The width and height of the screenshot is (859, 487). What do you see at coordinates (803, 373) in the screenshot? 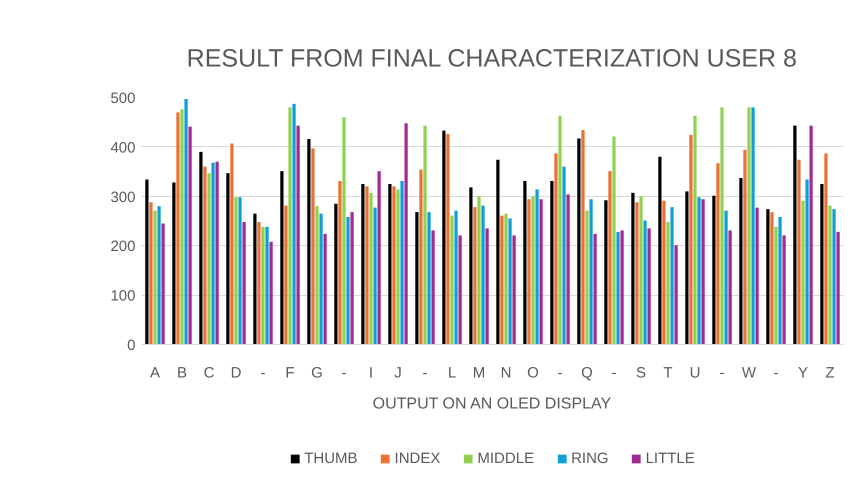
I see `x-tick-label: Y` at bounding box center [803, 373].